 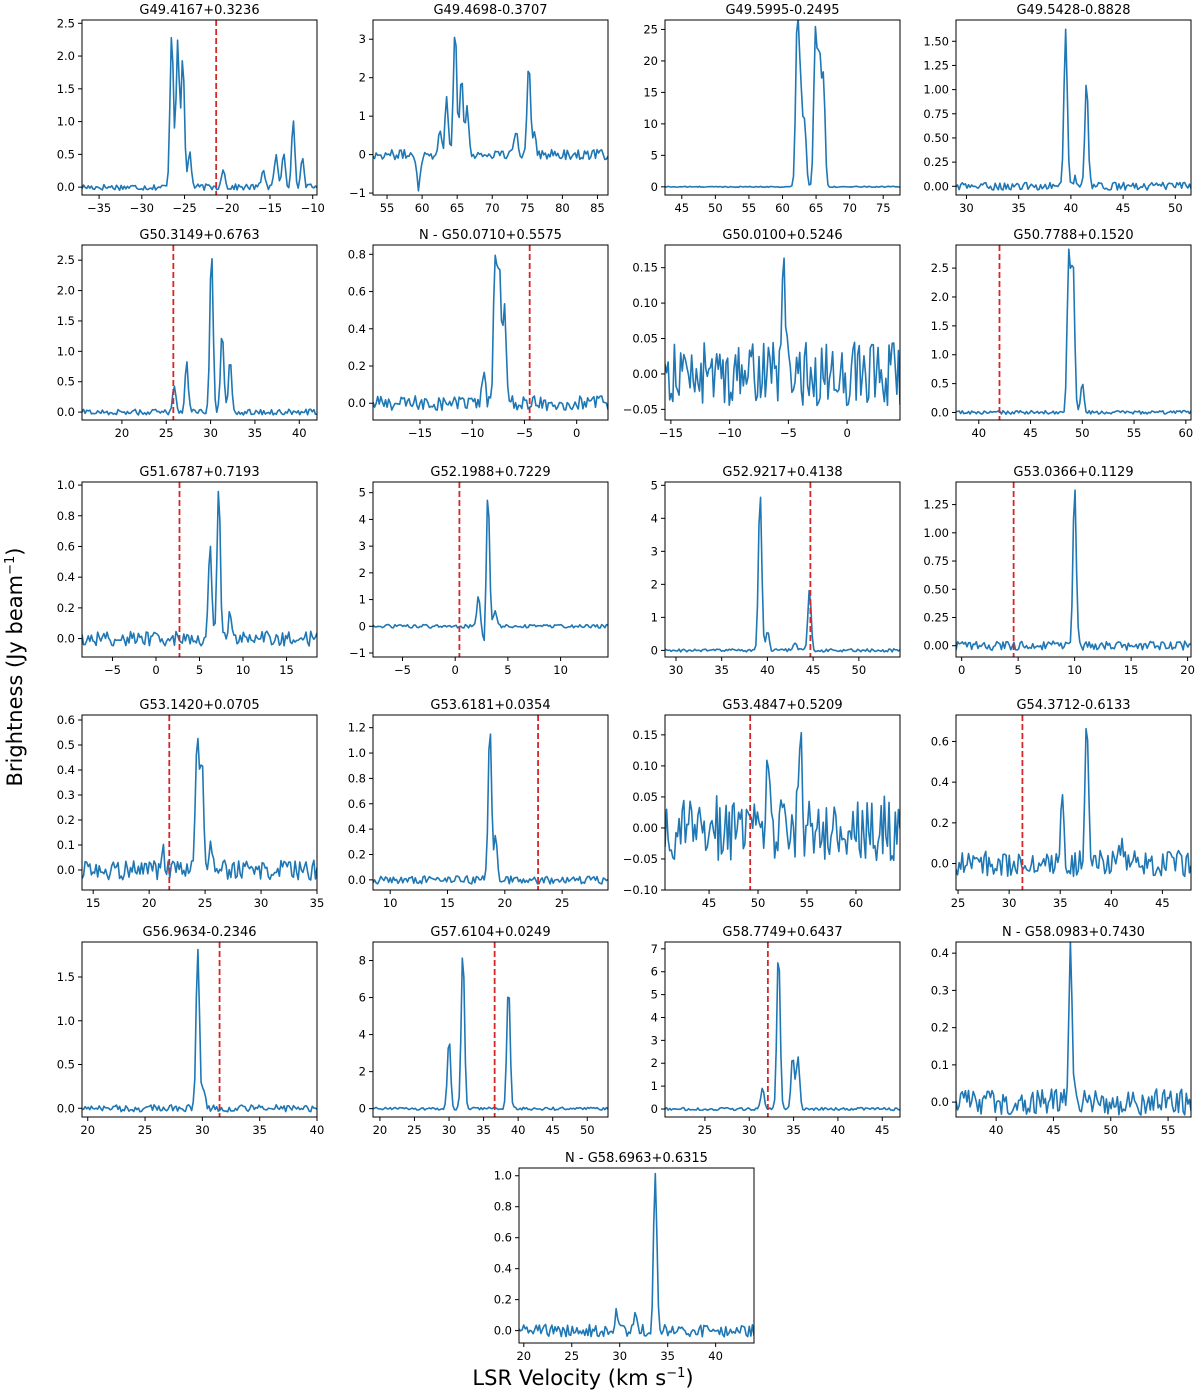 What do you see at coordinates (199, 10) in the screenshot?
I see `panel-title: G49.4167+0.3236` at bounding box center [199, 10].